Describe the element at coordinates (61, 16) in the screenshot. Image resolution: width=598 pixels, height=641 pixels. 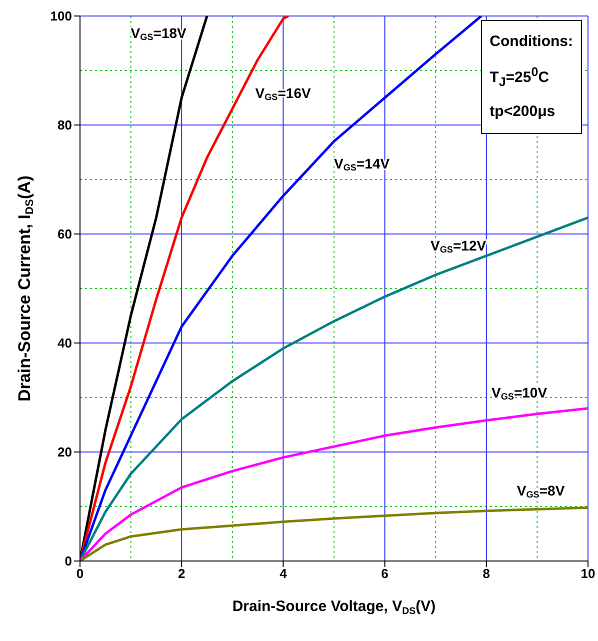
I see `y-tick-label: 100` at that location.